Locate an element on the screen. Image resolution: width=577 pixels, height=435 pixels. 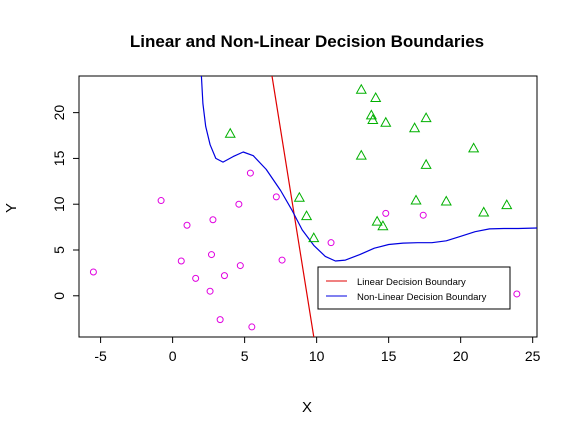
x-tick-label: 25 is located at coordinates (533, 356).